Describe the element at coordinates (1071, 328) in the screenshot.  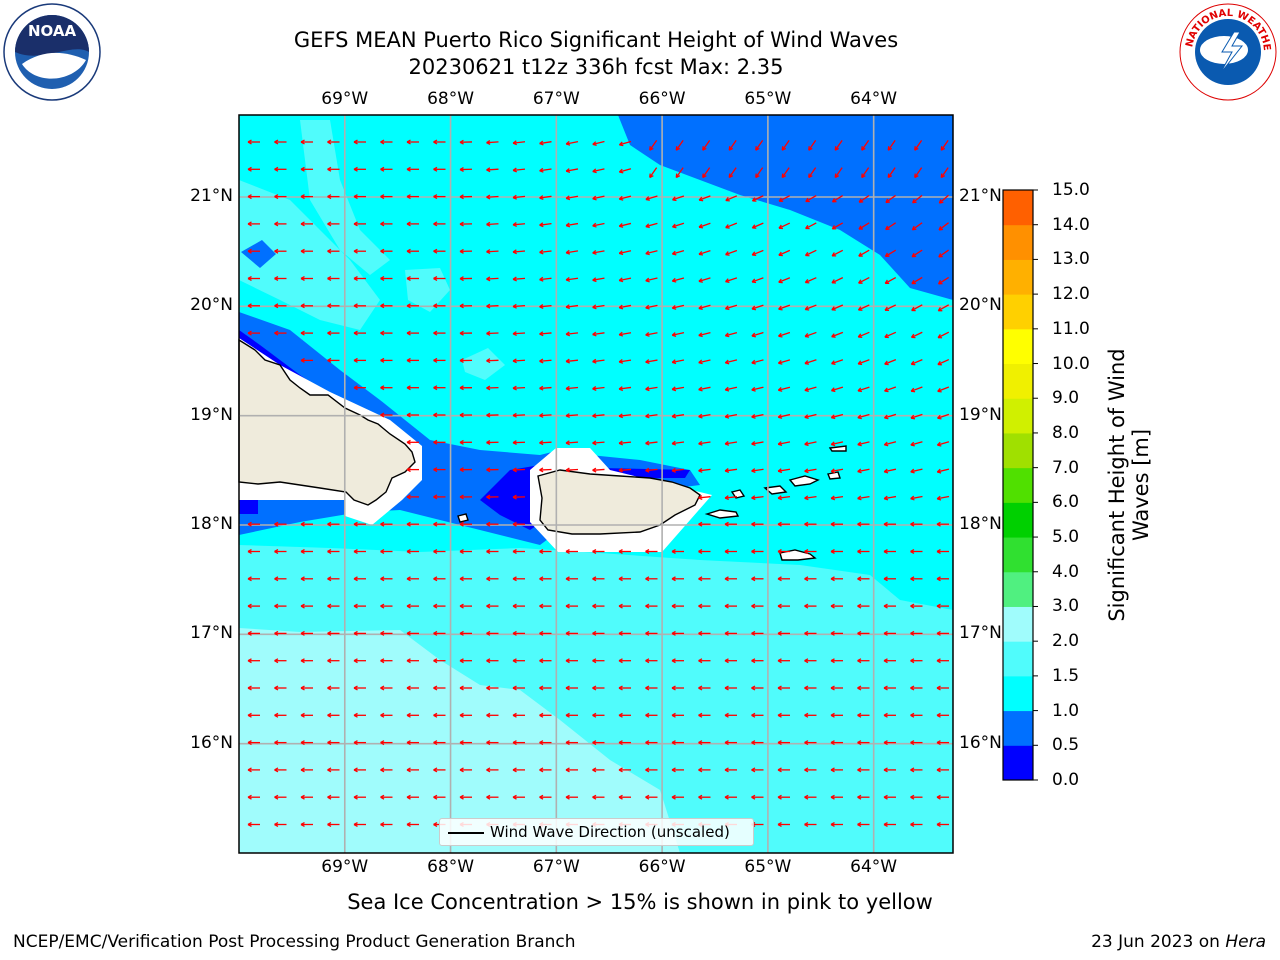
I see `colorbar-tick-label: 11.0` at that location.